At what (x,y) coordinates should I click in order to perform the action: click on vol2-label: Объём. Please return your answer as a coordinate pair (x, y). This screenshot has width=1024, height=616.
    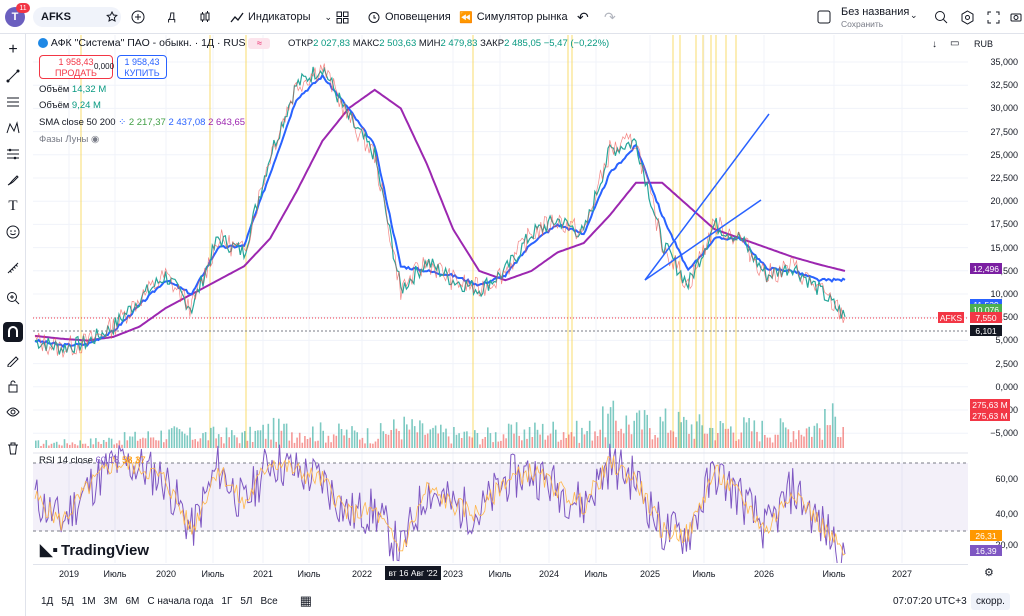
    Looking at the image, I should click on (54, 105).